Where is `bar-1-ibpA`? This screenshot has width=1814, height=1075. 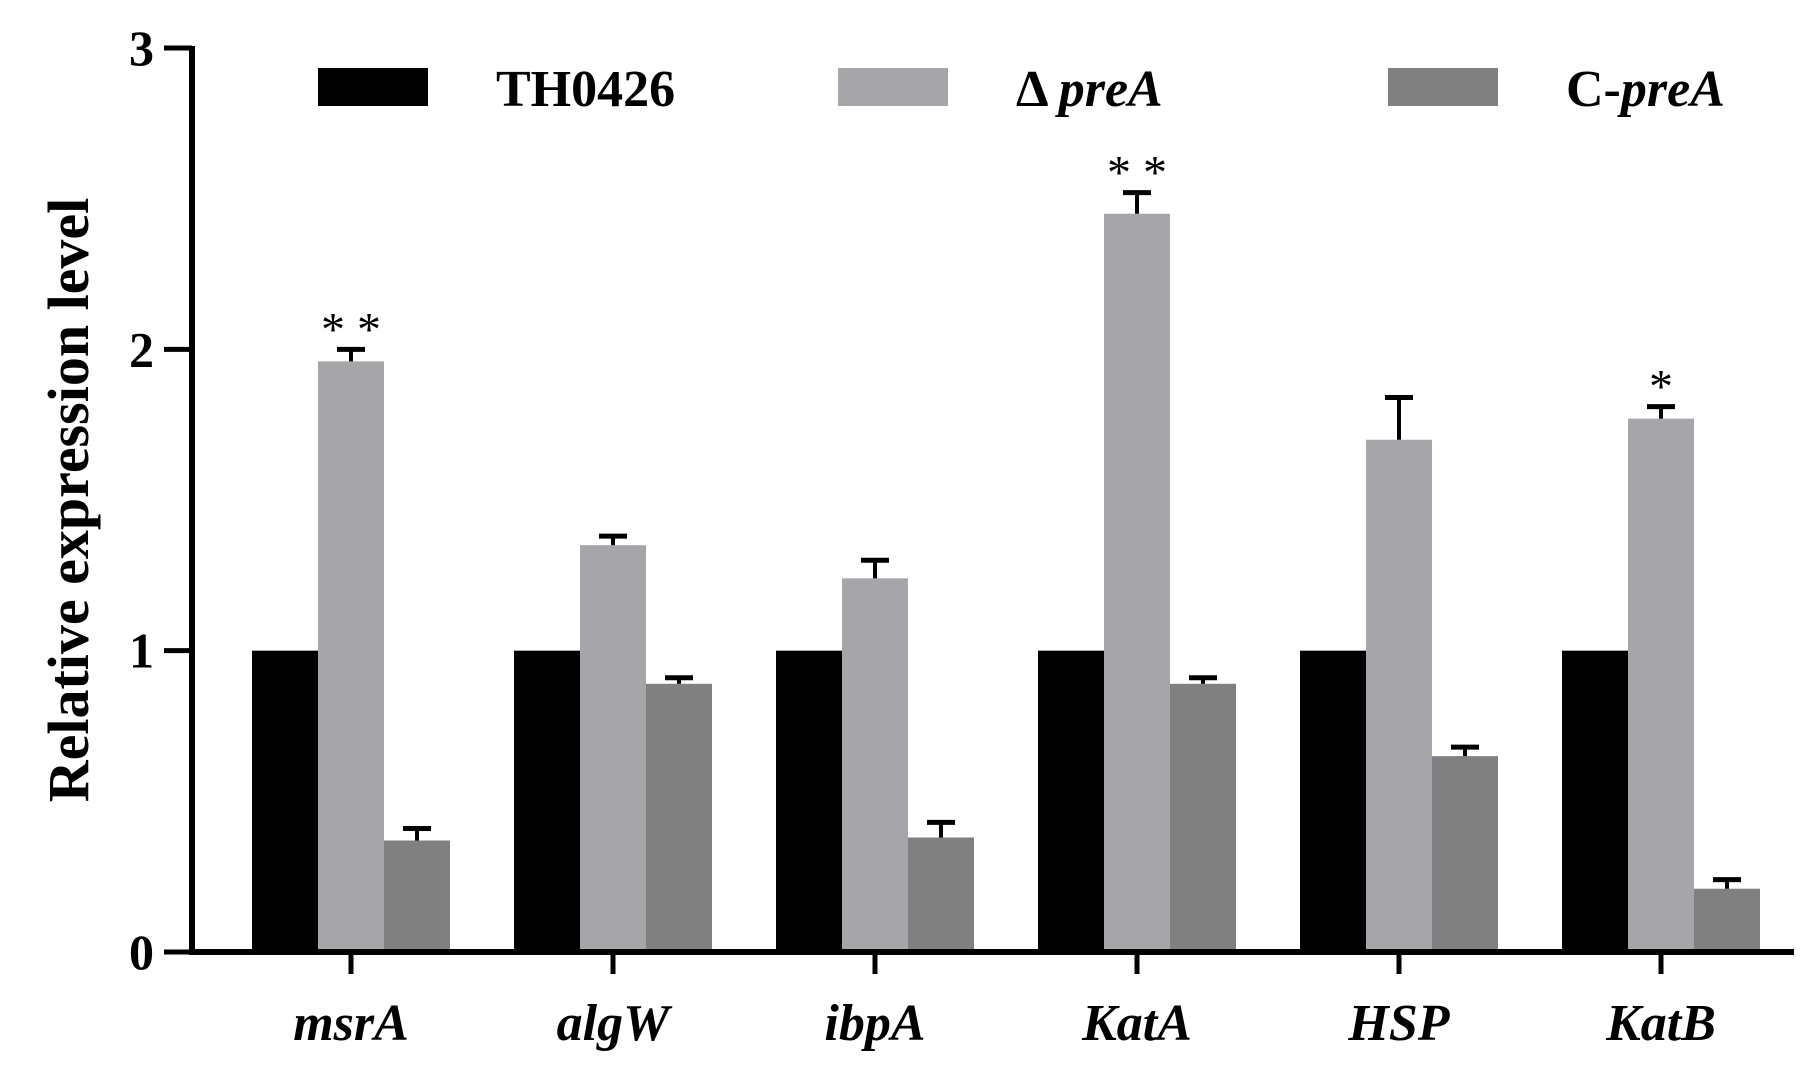 bar-1-ibpA is located at coordinates (875, 765).